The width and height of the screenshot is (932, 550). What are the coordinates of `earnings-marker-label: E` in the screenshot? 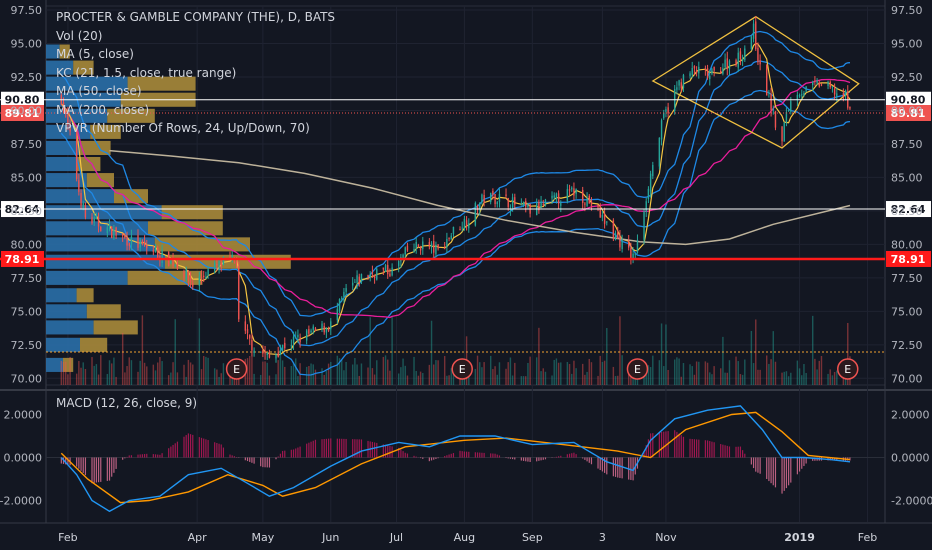 It's located at (236, 369).